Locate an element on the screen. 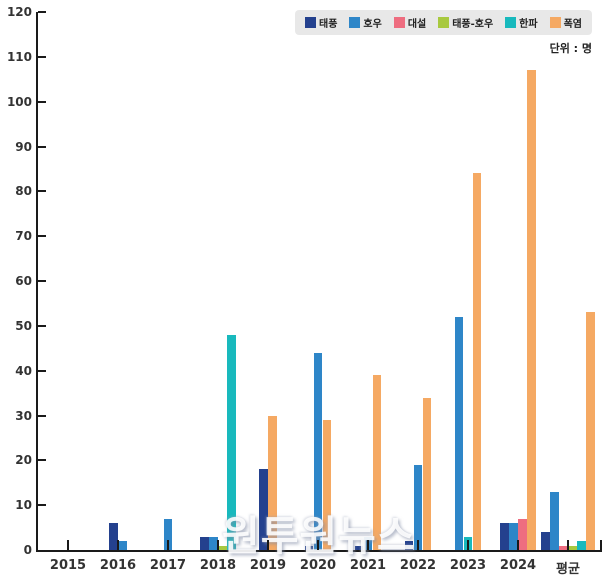 The width and height of the screenshot is (606, 576). bar-태풍-2019 is located at coordinates (263, 509).